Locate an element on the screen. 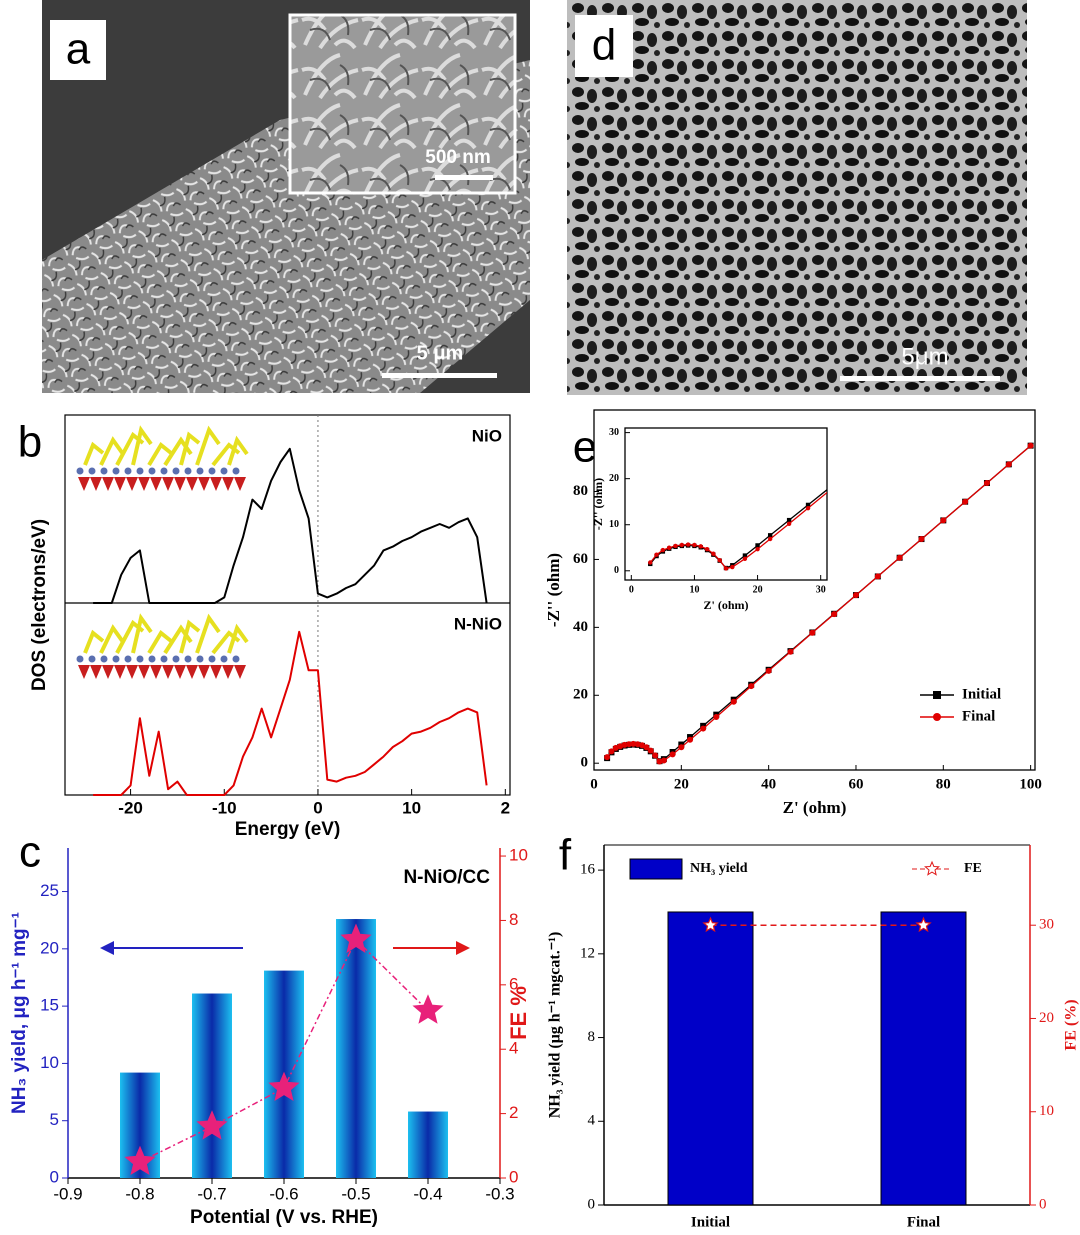 The width and height of the screenshot is (1080, 1235). fe-line is located at coordinates (284, 1050).